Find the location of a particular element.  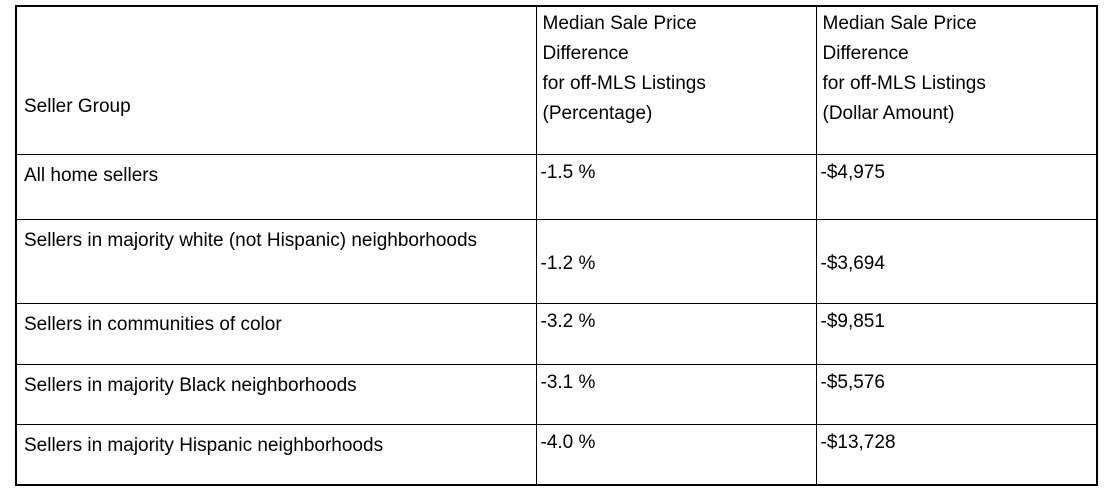

pct-difference-cell: -3.2 % is located at coordinates (676, 333).